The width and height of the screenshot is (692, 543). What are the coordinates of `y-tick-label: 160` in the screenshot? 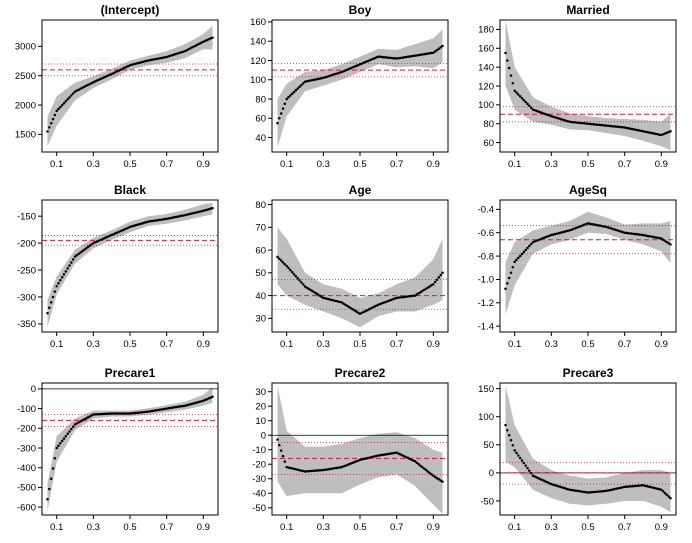 It's located at (258, 22).